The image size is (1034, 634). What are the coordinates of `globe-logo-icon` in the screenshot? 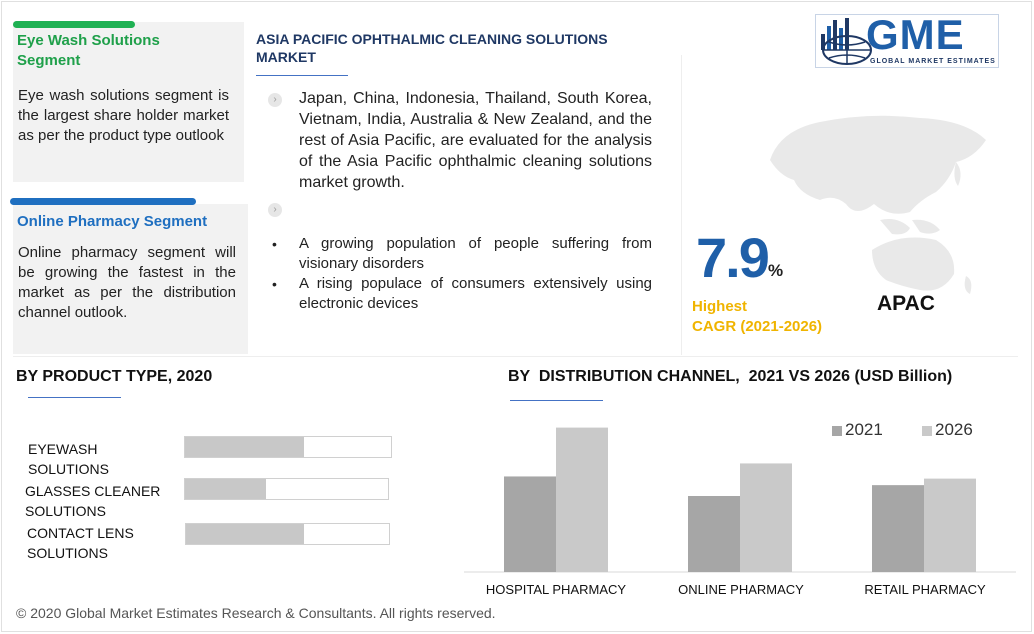 It's located at (907, 41).